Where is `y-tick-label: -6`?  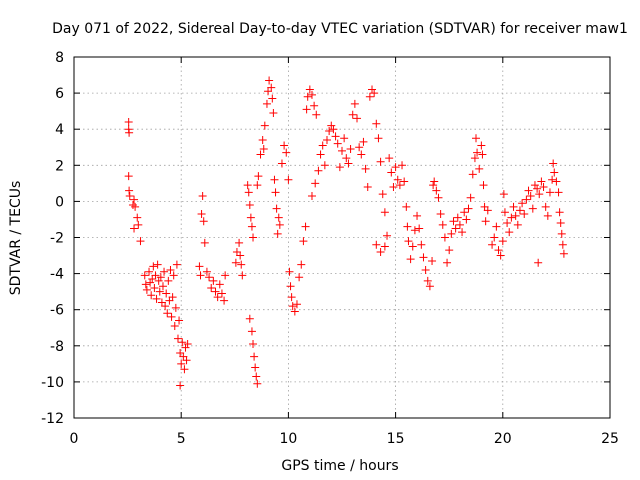
y-tick-label: -6 is located at coordinates (57, 311).